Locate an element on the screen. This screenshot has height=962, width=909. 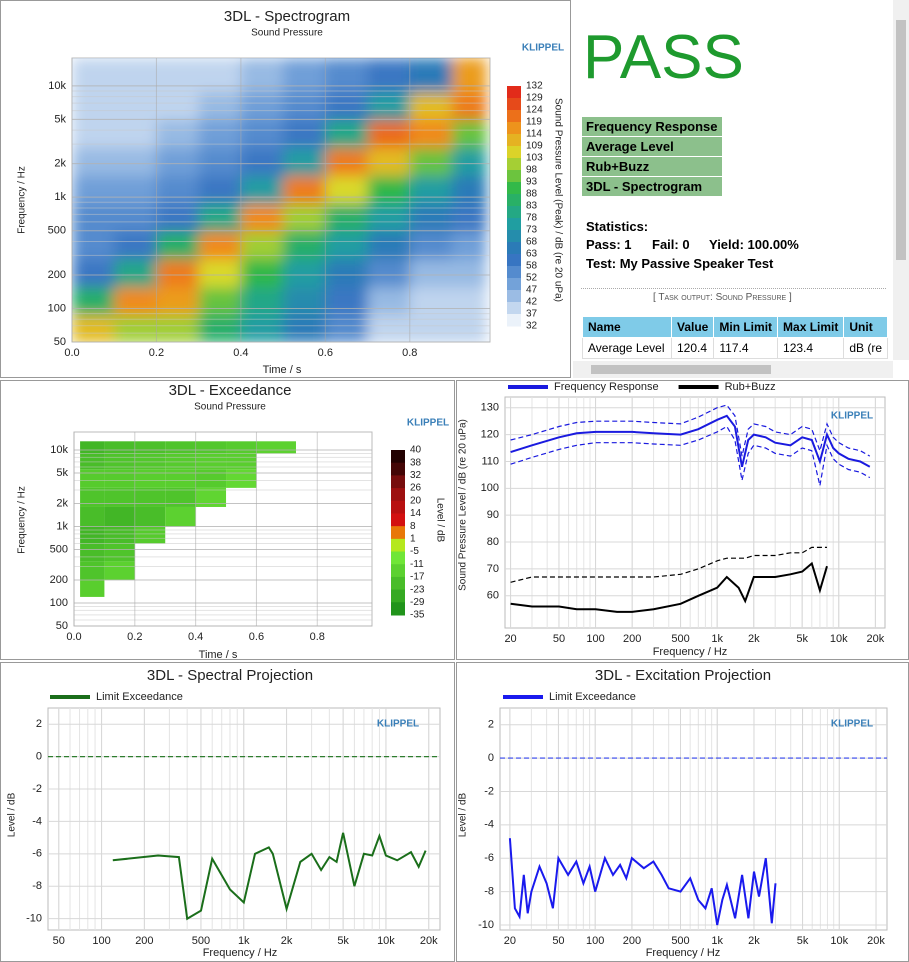
y-tick-label: -10 is located at coordinates (34, 919).